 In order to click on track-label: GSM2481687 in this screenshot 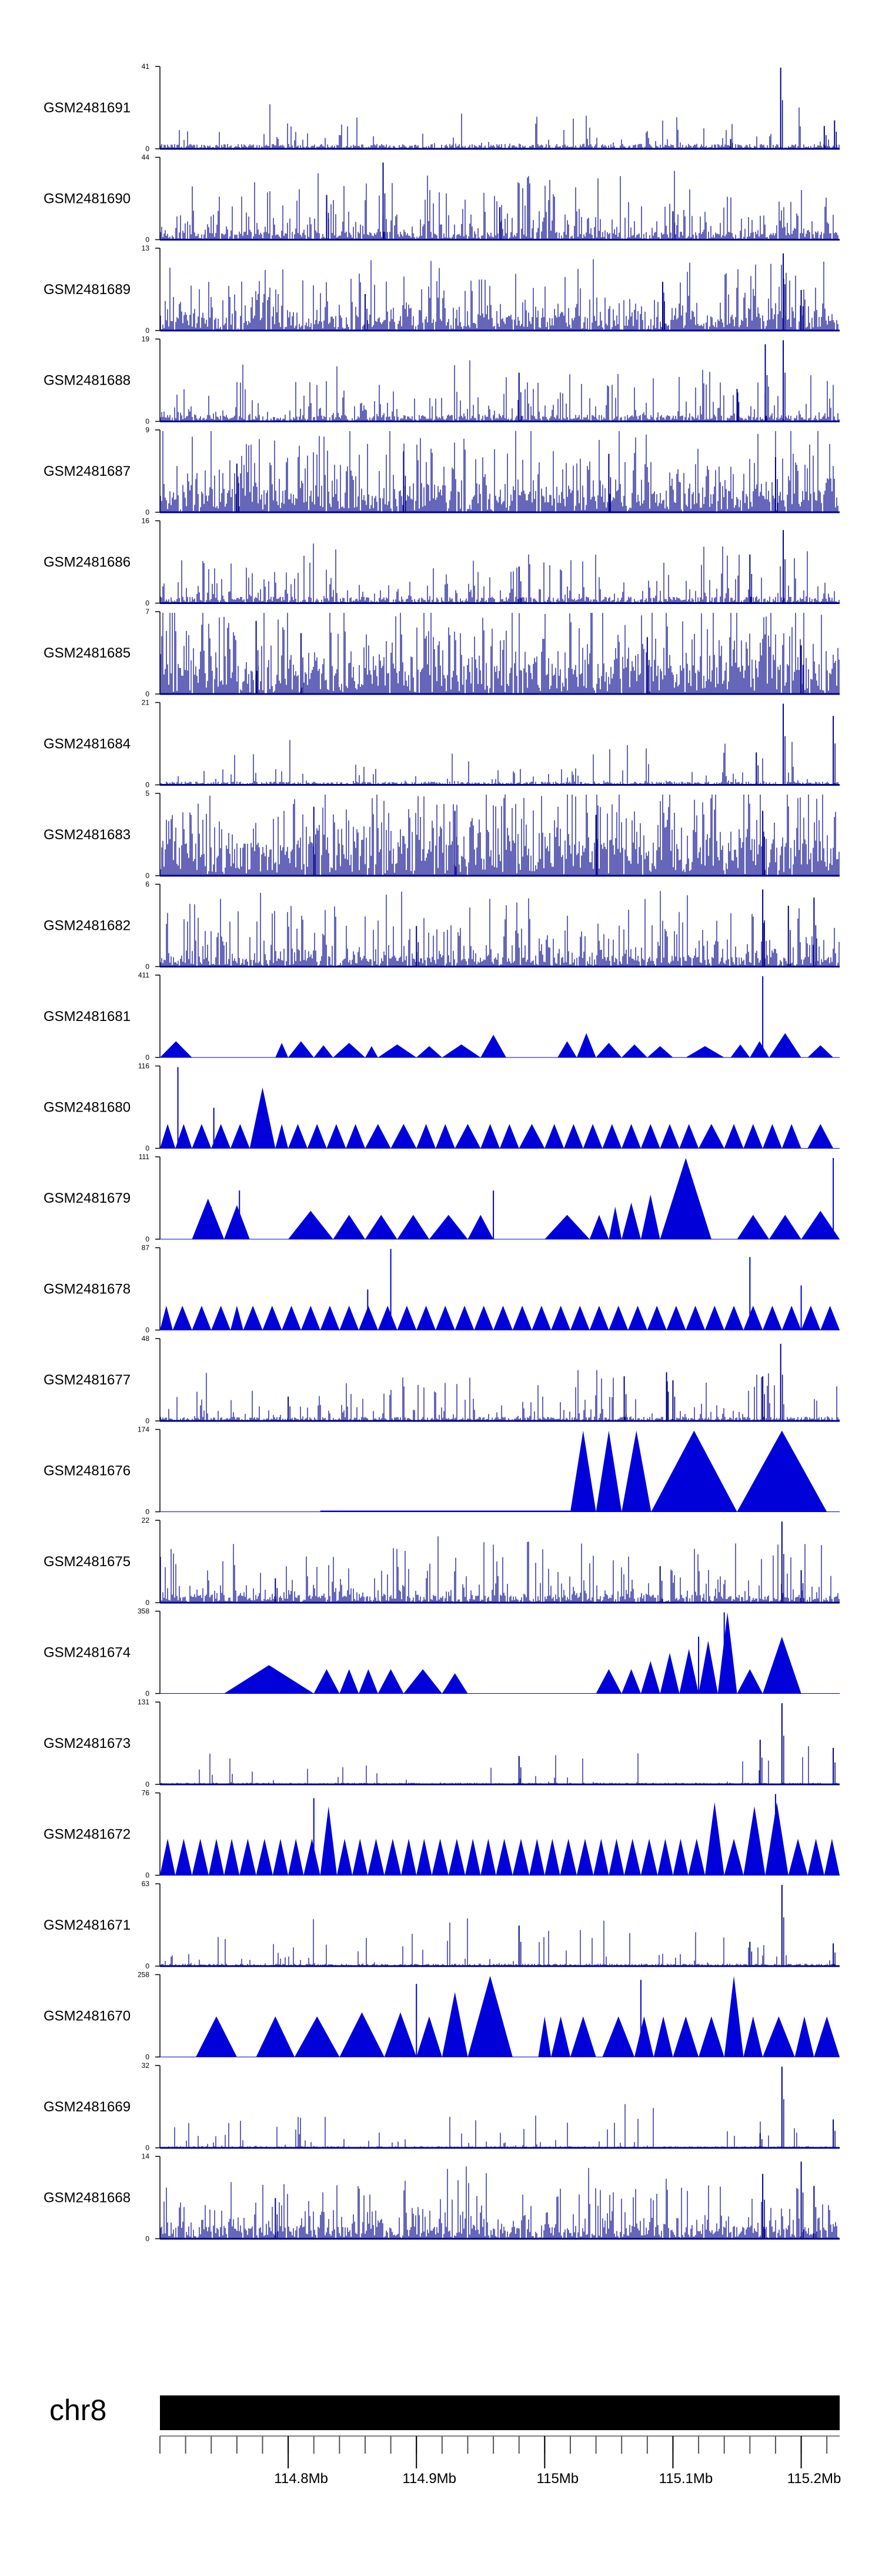, I will do `click(87, 471)`.